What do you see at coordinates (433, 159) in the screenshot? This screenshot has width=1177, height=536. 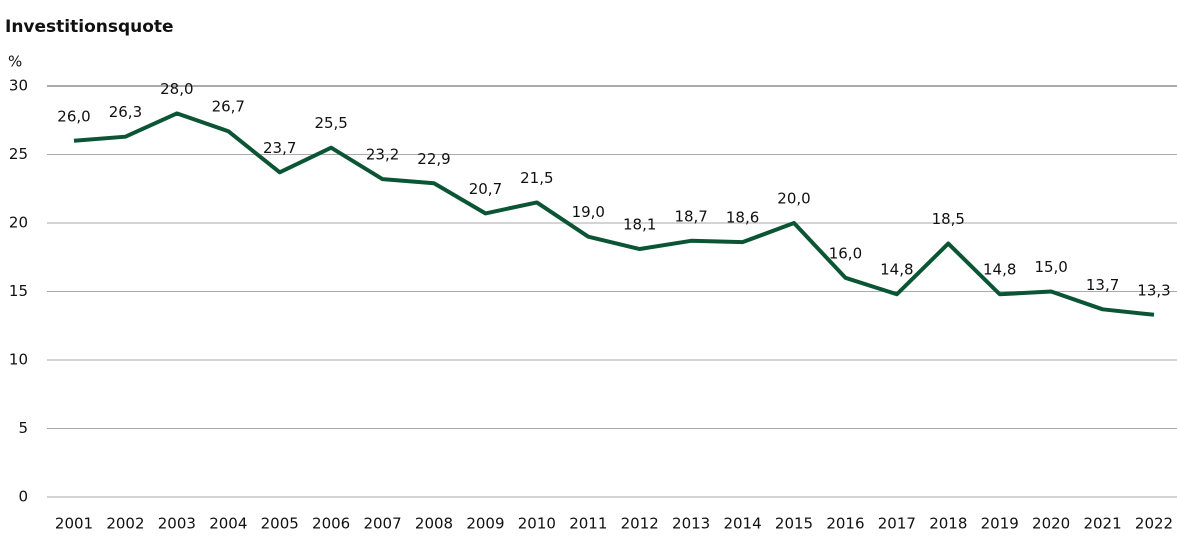 I see `data-label: 22,9` at bounding box center [433, 159].